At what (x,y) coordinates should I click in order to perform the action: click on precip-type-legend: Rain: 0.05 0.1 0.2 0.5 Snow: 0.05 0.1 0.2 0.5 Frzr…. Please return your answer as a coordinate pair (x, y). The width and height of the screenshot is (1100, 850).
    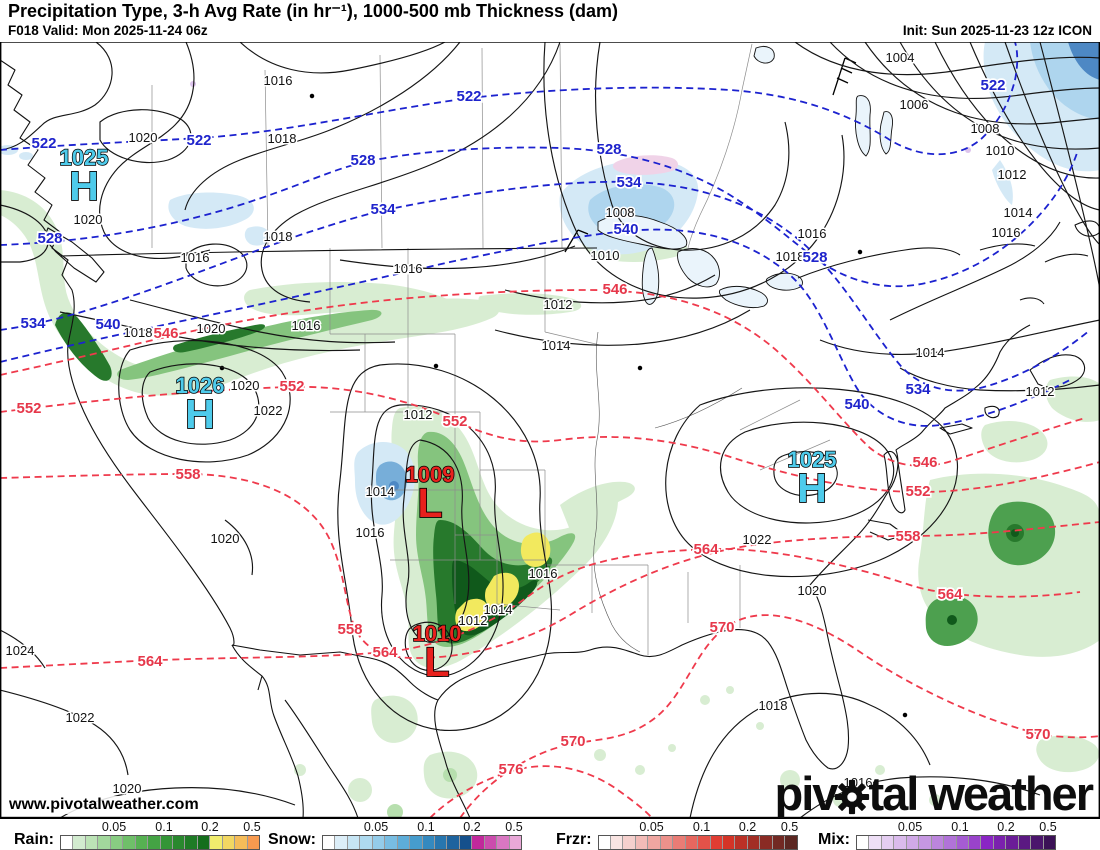
    Looking at the image, I should click on (550, 834).